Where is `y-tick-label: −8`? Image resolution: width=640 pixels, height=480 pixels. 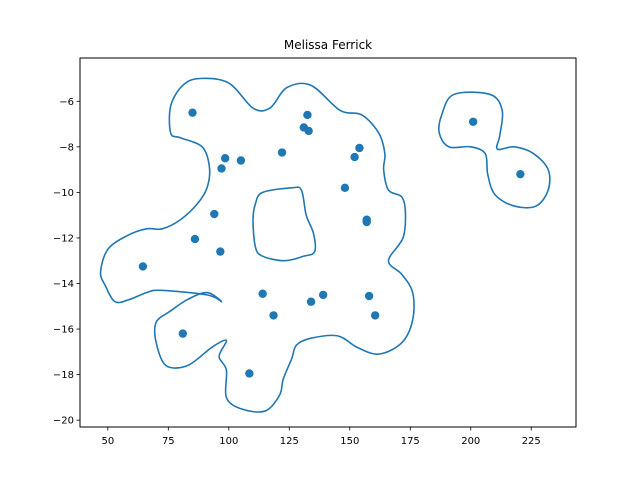
y-tick-label: −8 is located at coordinates (66, 147).